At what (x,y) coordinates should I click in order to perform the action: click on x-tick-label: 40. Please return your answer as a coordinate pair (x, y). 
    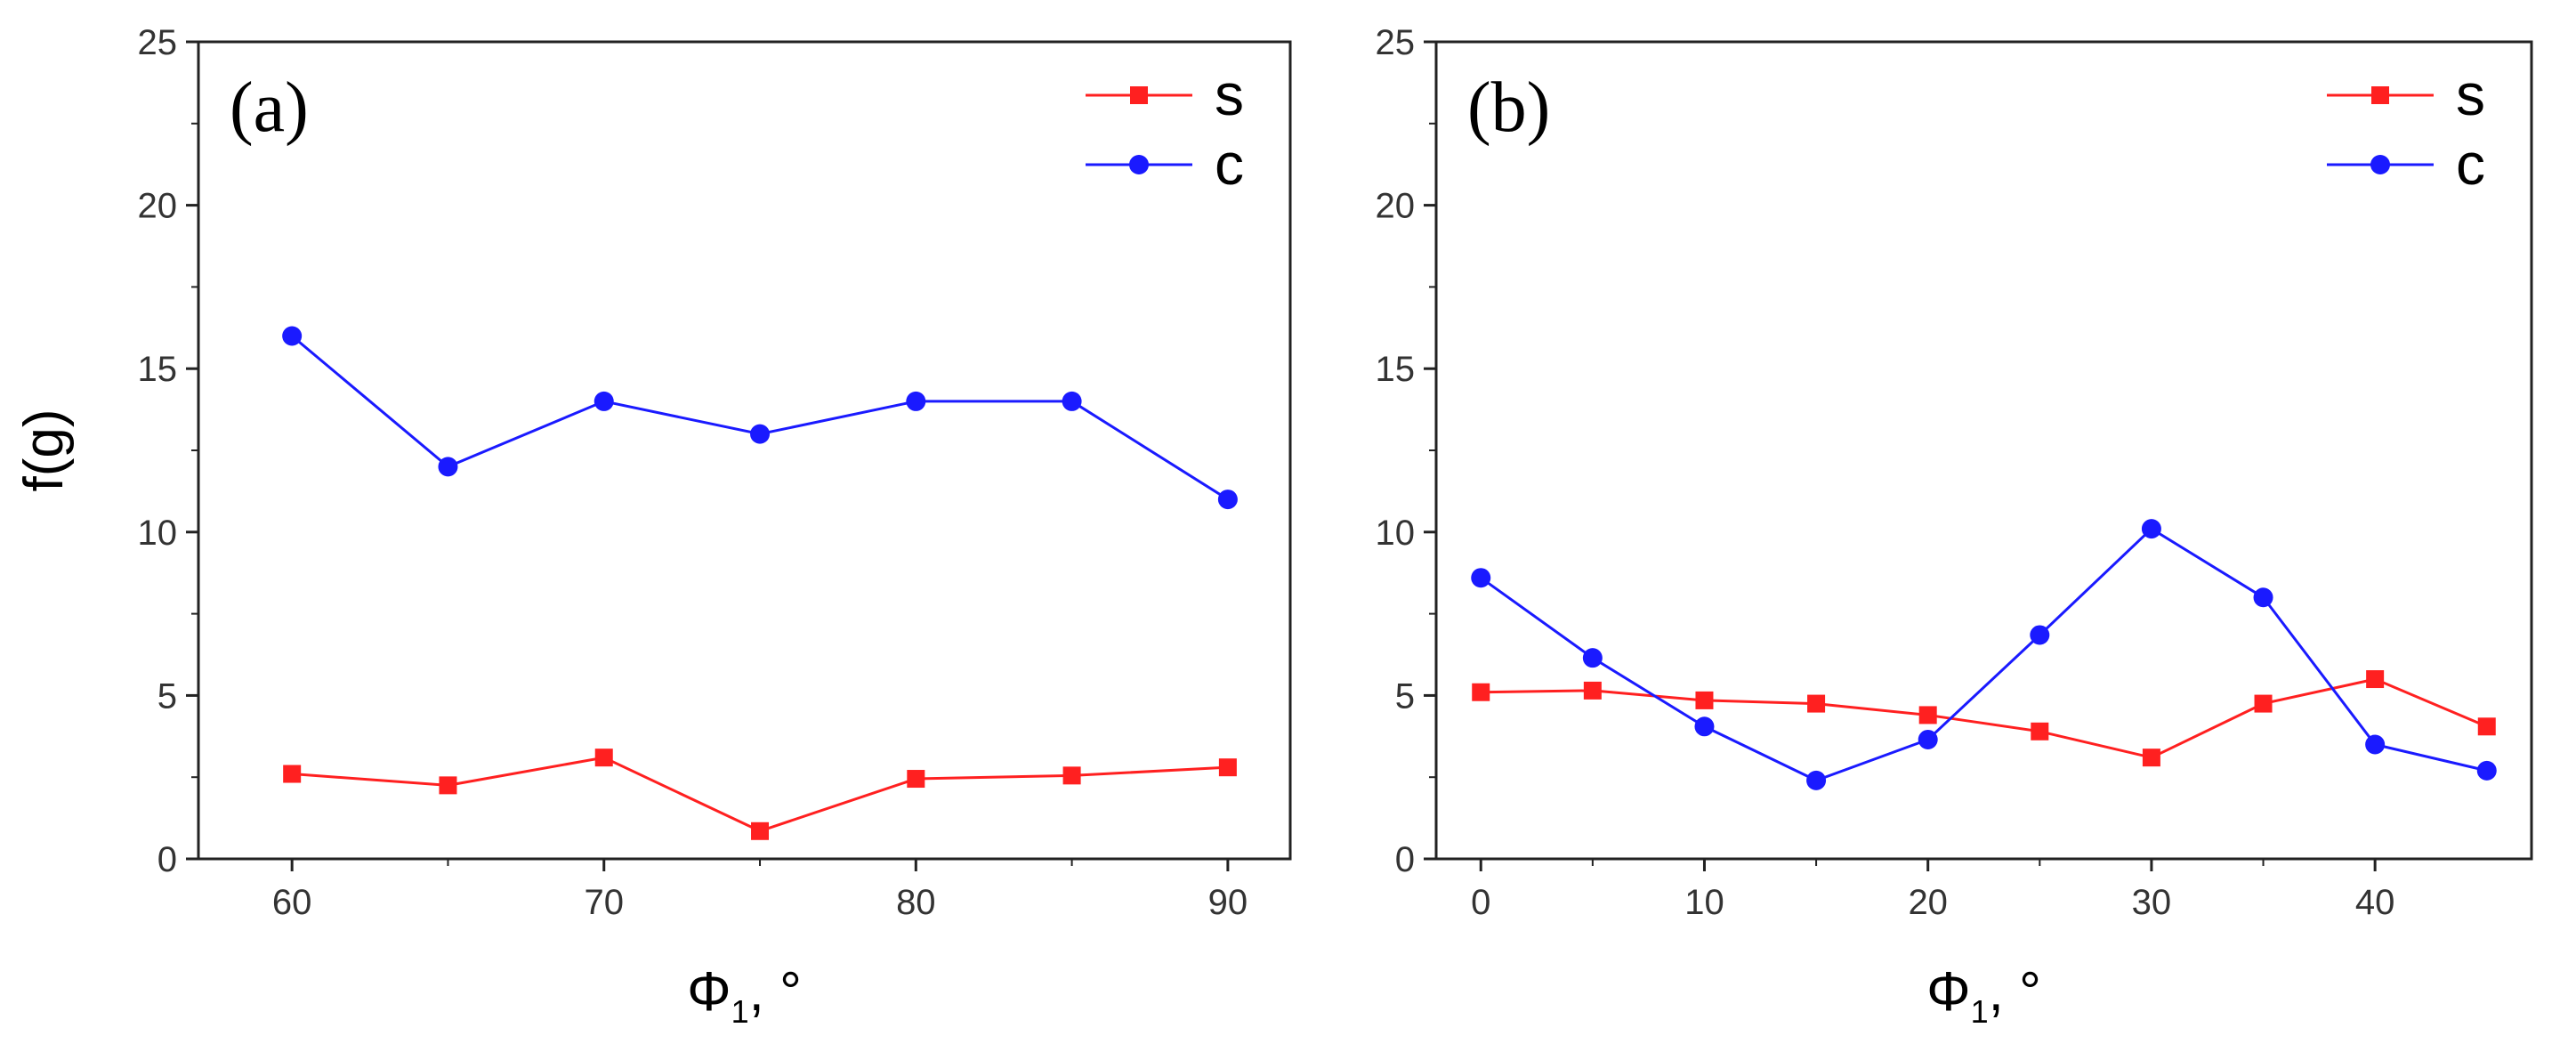
    Looking at the image, I should click on (2375, 902).